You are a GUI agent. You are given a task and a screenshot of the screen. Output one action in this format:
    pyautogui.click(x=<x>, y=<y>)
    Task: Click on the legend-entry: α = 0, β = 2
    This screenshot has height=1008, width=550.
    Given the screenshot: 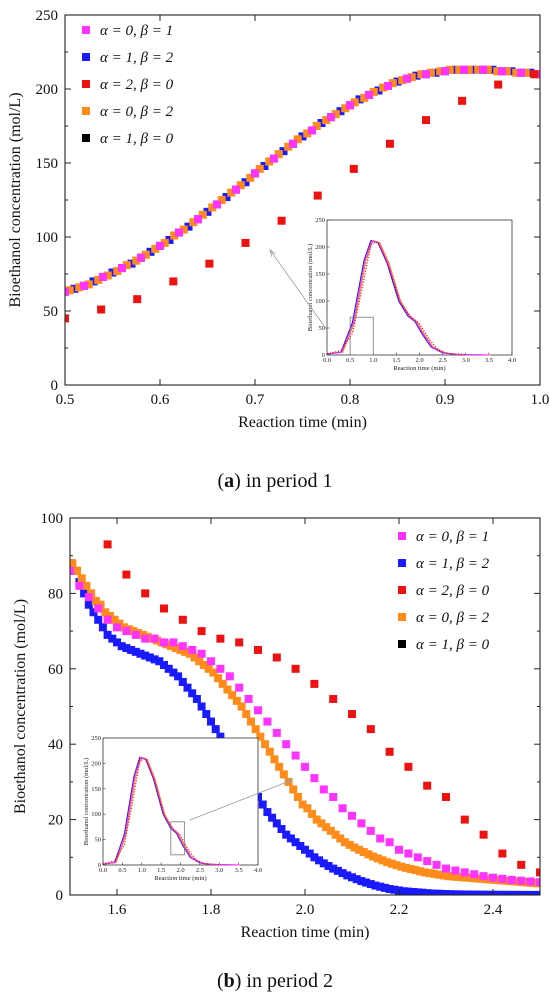 What is the action you would take?
    pyautogui.click(x=137, y=112)
    